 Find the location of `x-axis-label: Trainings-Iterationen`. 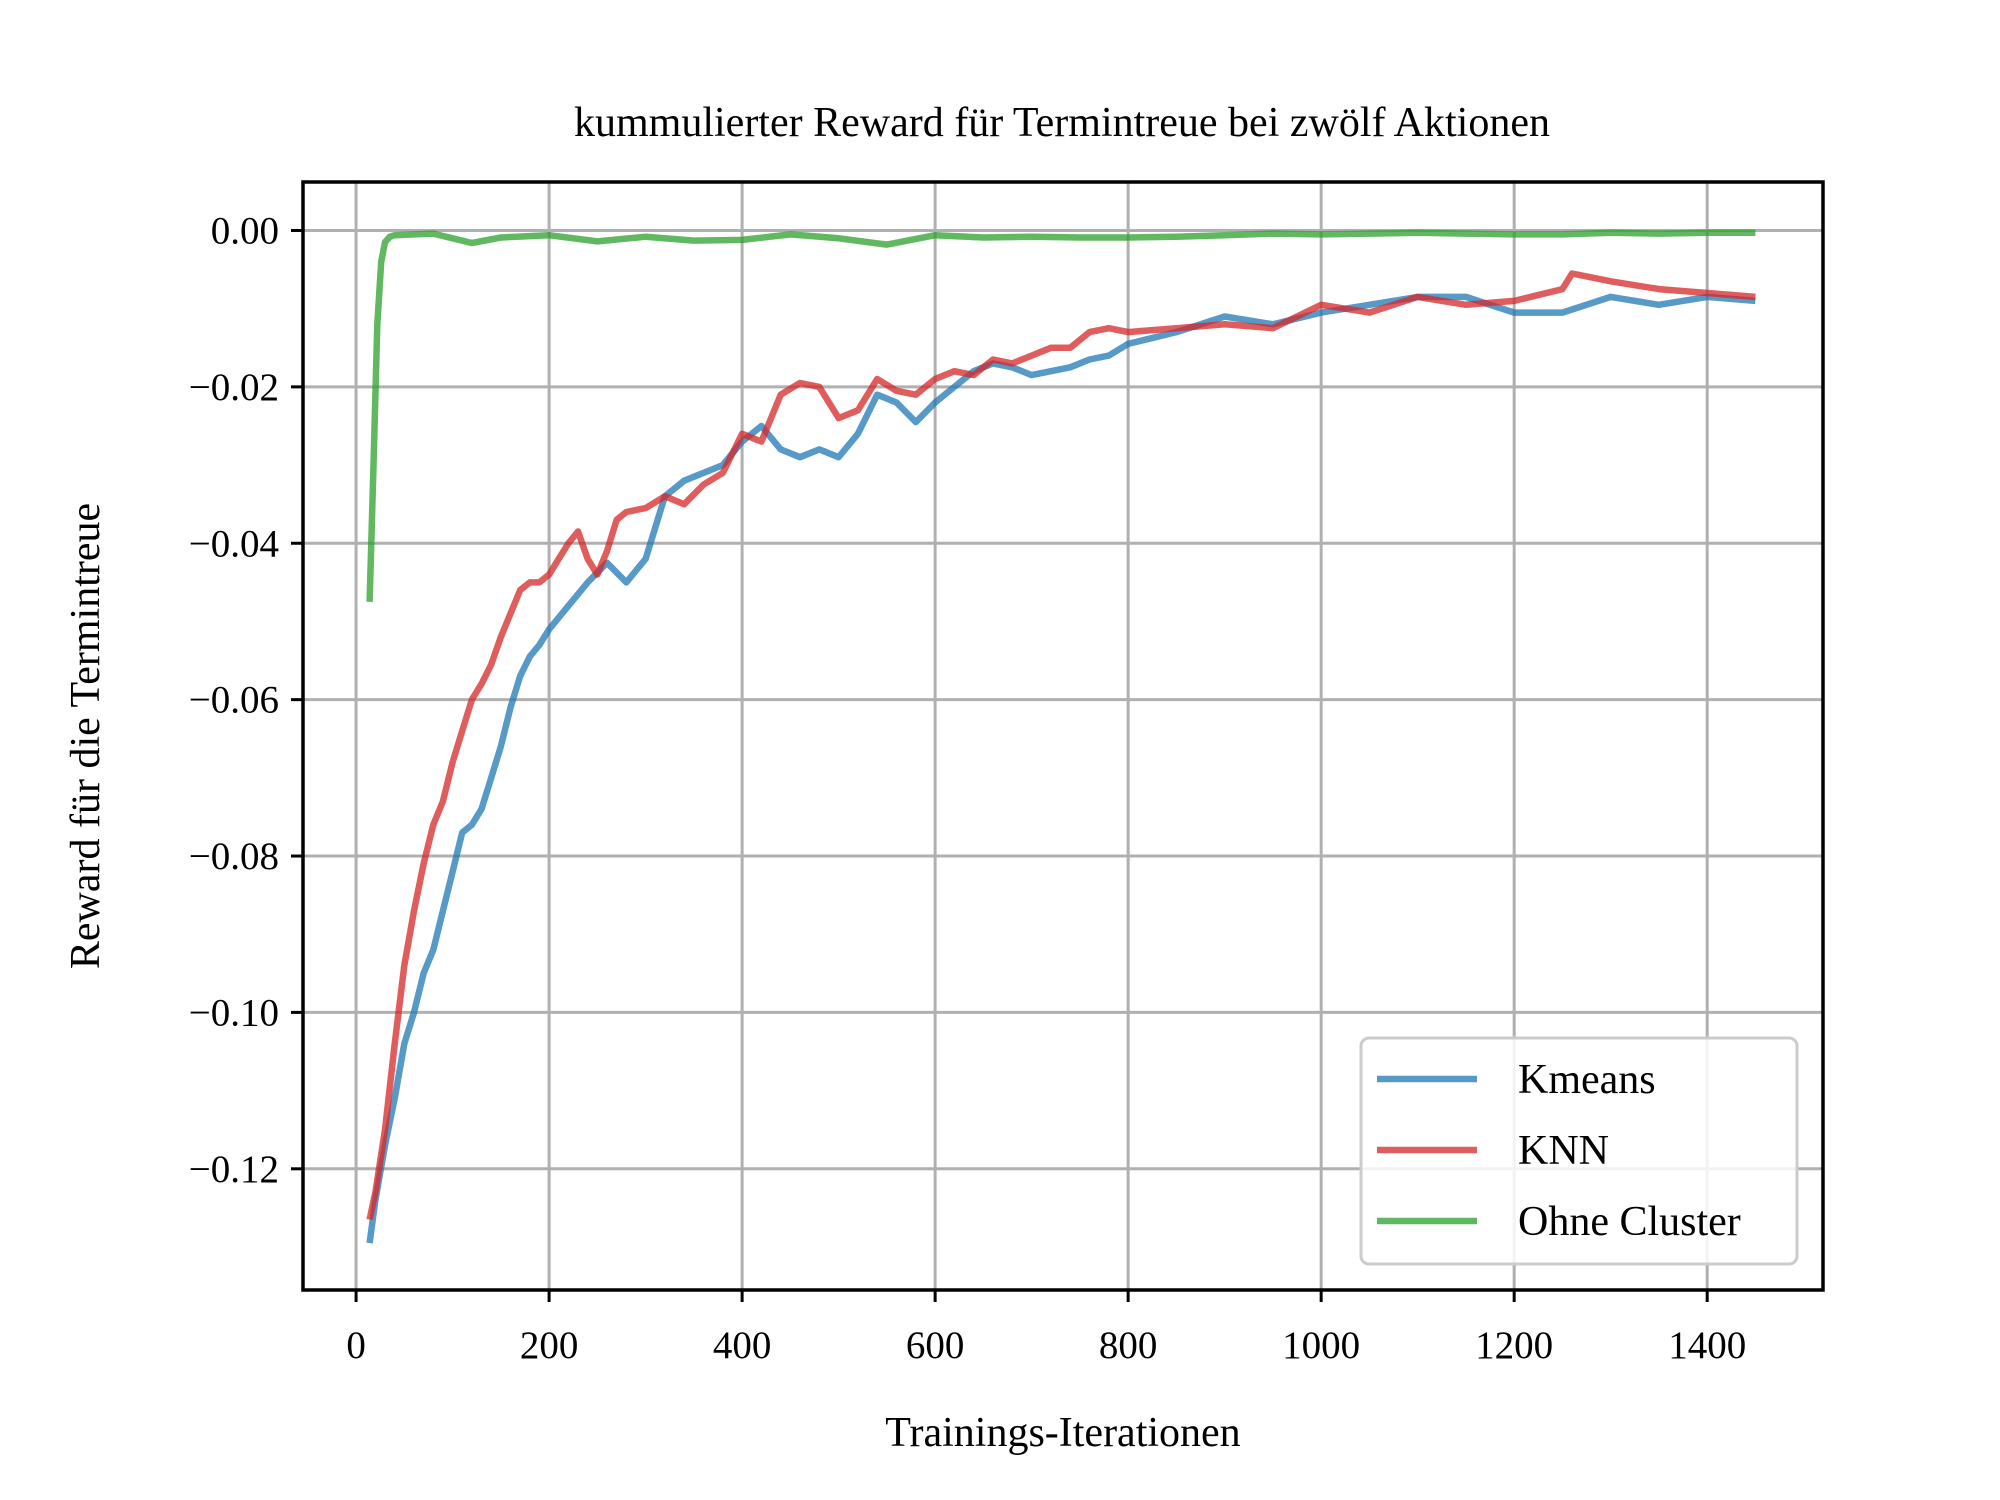

x-axis-label: Trainings-Iterationen is located at coordinates (1062, 1433).